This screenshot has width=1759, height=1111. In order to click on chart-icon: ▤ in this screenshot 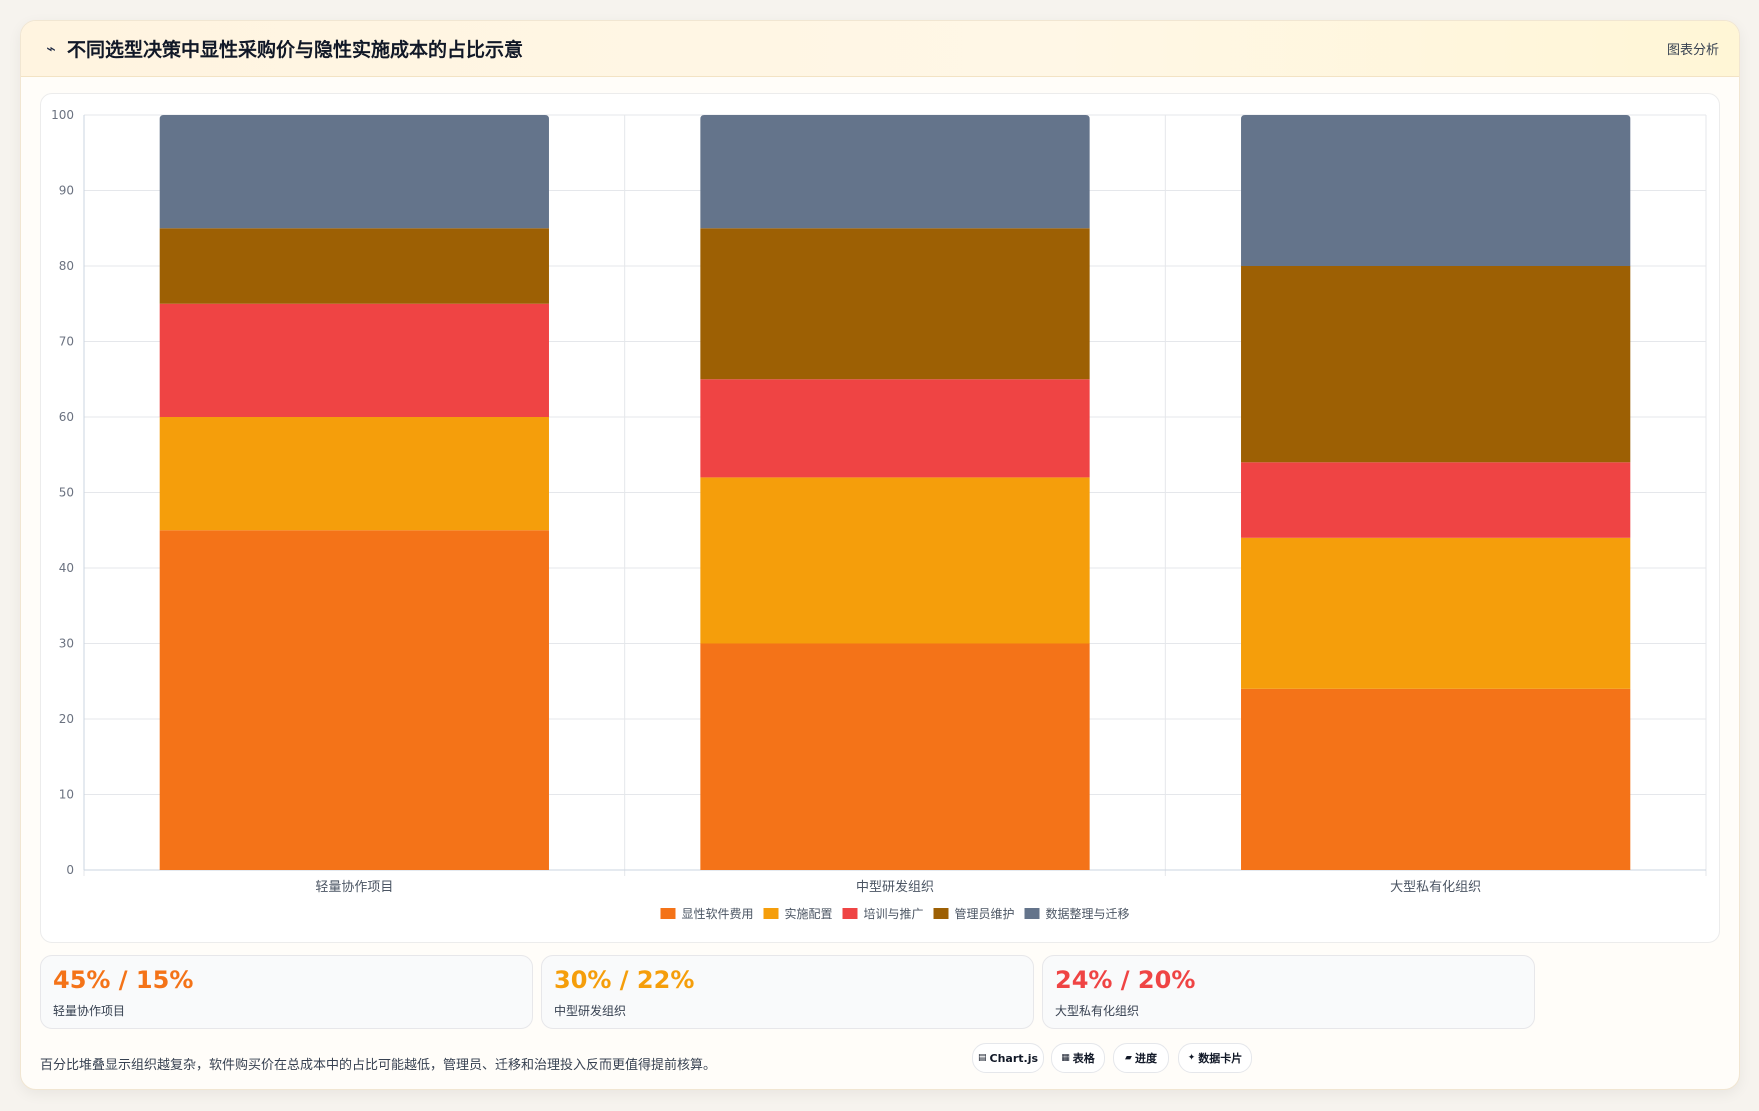, I will do `click(982, 1058)`.